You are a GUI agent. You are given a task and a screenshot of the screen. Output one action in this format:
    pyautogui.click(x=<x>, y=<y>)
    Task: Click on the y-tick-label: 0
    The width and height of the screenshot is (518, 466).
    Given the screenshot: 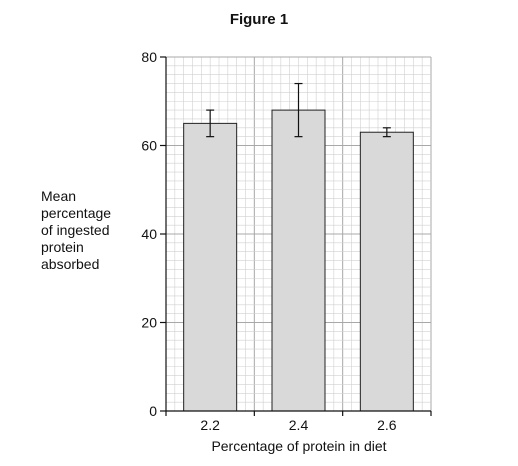 What is the action you would take?
    pyautogui.click(x=153, y=411)
    